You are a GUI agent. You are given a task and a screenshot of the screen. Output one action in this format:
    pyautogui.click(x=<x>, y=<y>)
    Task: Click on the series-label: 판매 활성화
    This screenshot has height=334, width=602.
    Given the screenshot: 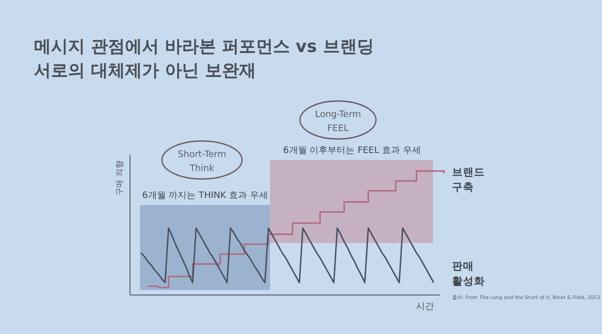 What is the action you would take?
    pyautogui.click(x=468, y=274)
    